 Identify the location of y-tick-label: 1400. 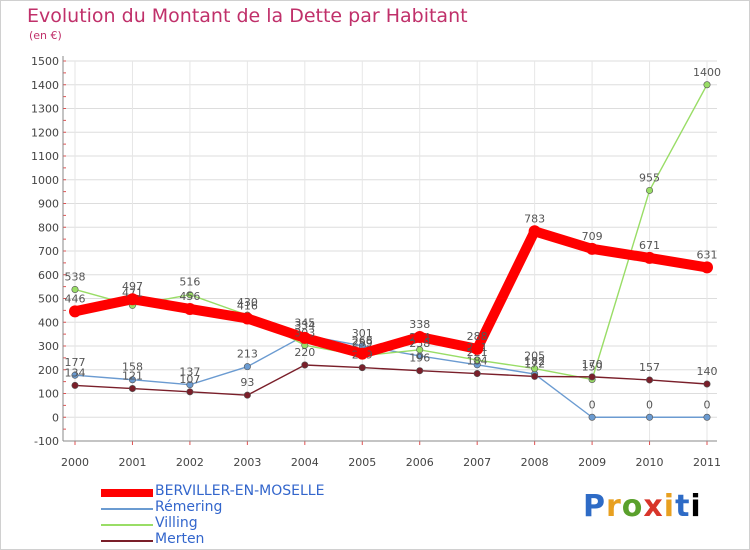
(45, 85).